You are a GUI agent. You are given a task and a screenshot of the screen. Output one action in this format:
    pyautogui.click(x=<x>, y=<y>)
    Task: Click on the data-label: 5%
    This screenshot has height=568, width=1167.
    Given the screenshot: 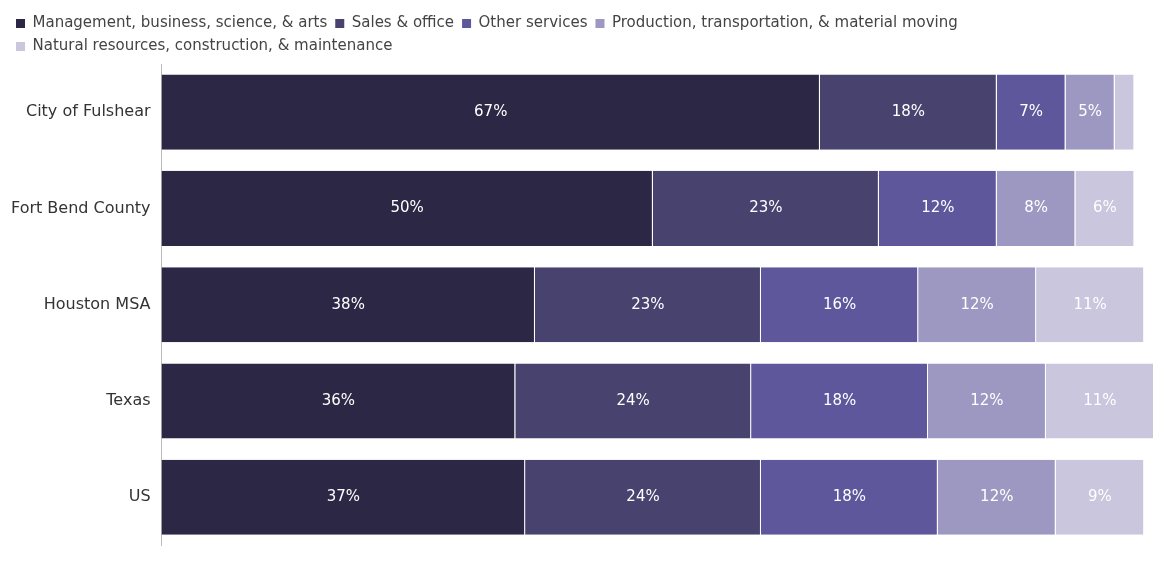 What is the action you would take?
    pyautogui.click(x=1090, y=111)
    